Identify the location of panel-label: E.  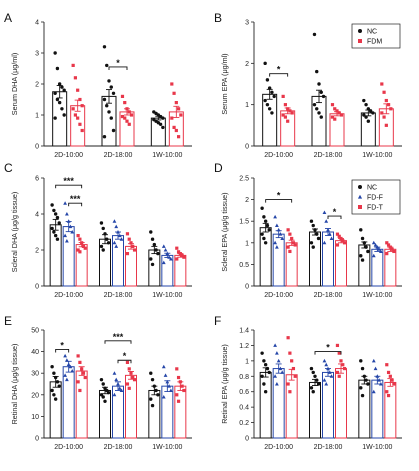
(8, 321).